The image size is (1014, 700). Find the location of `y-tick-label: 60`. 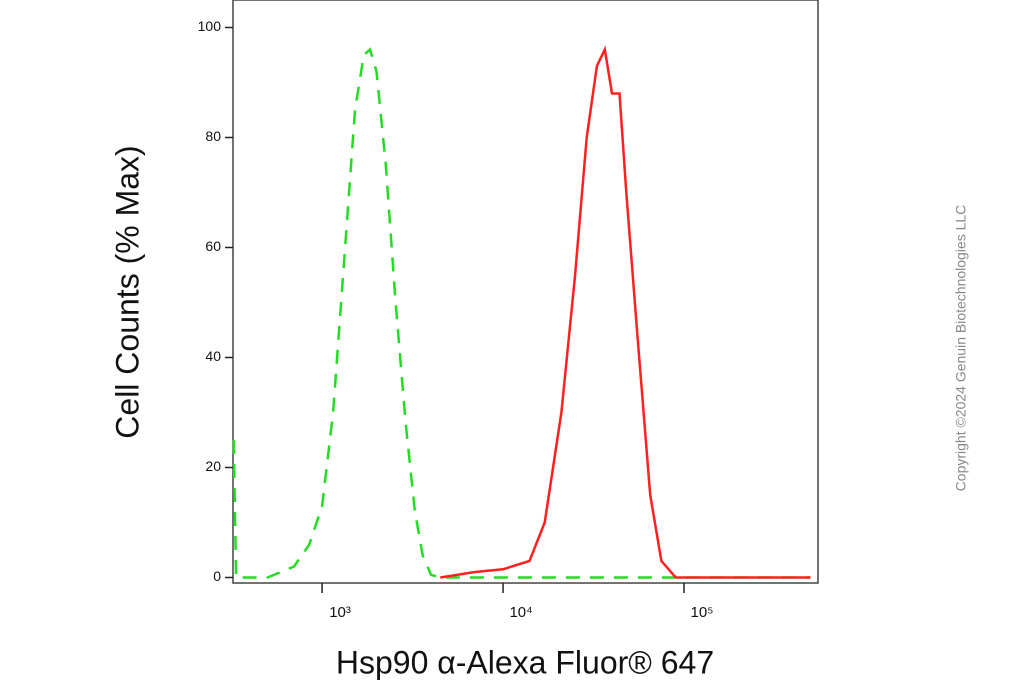

y-tick-label: 60 is located at coordinates (213, 246).